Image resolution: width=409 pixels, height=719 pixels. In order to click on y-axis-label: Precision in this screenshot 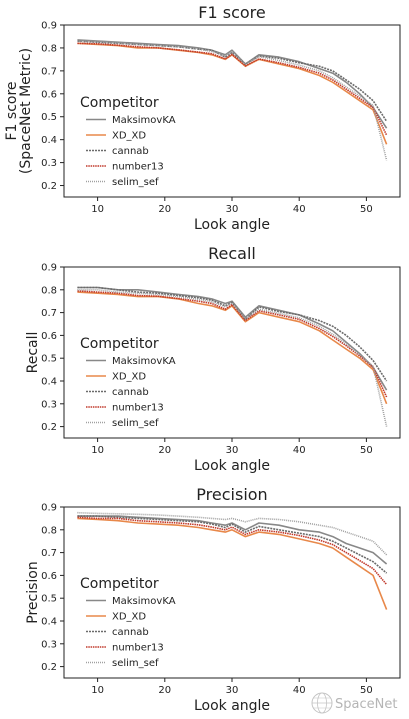, I will do `click(33, 592)`.